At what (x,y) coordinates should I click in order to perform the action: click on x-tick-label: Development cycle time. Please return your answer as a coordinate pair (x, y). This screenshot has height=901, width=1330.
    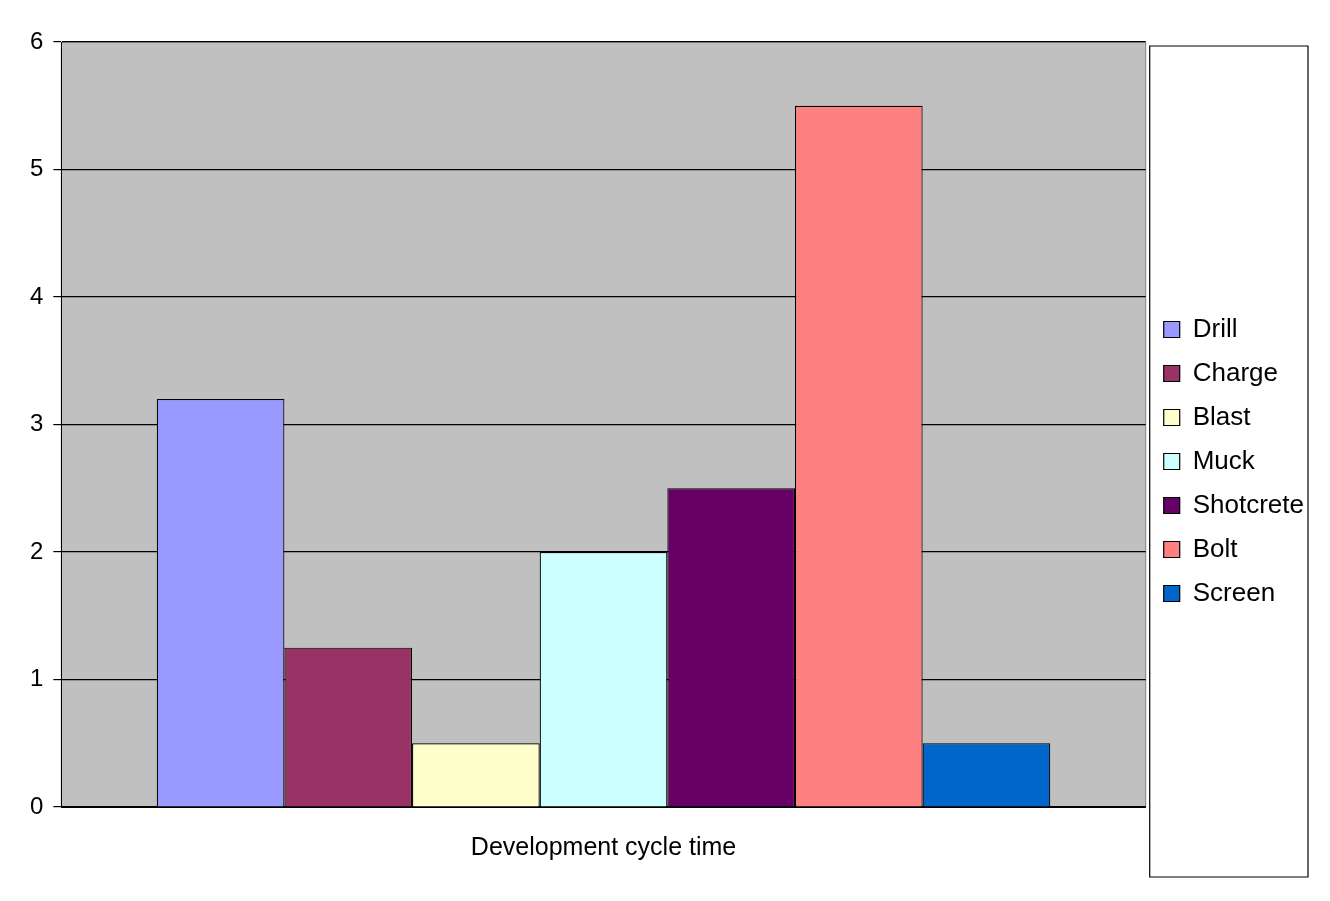
    Looking at the image, I should click on (603, 845).